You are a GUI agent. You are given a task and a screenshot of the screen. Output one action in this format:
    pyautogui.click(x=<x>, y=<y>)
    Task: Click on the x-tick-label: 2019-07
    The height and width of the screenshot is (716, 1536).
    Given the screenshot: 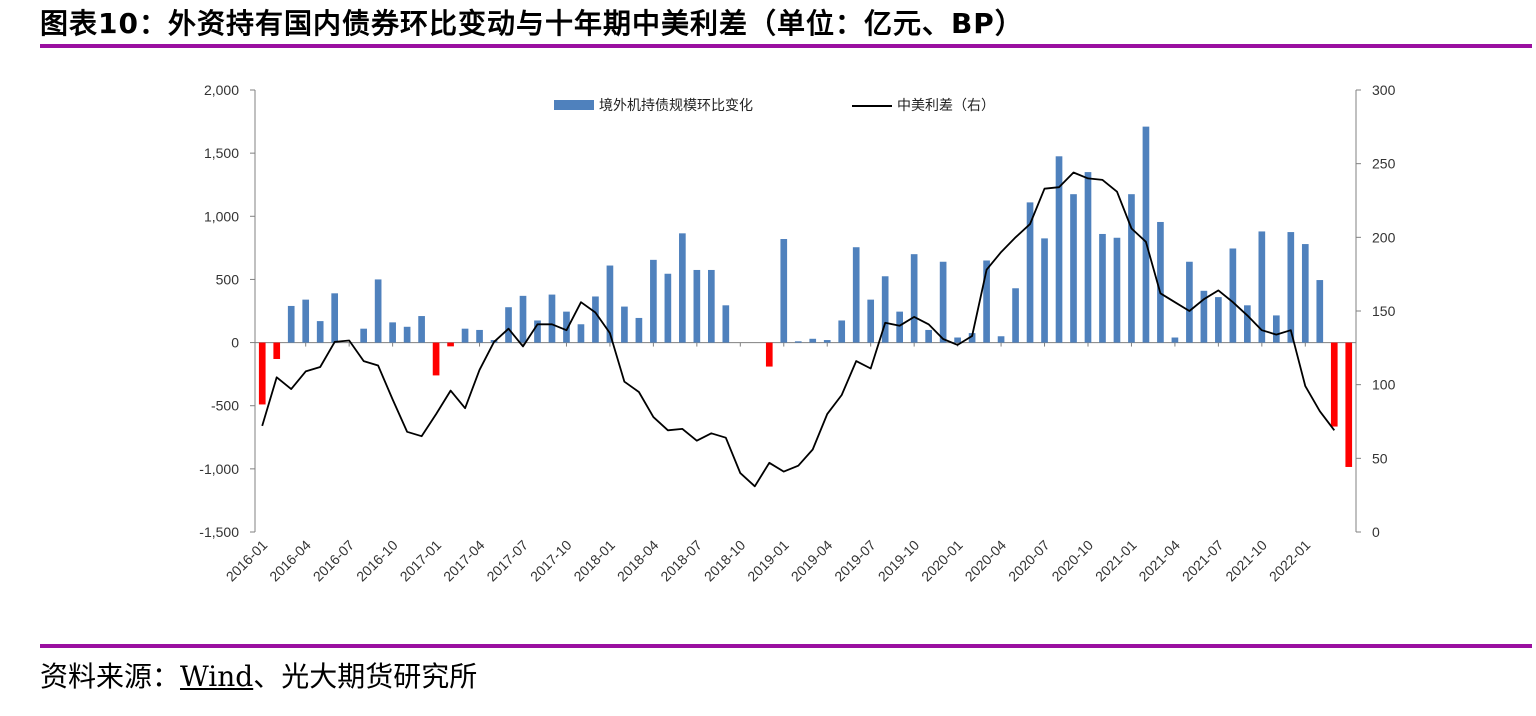 What is the action you would take?
    pyautogui.click(x=855, y=561)
    